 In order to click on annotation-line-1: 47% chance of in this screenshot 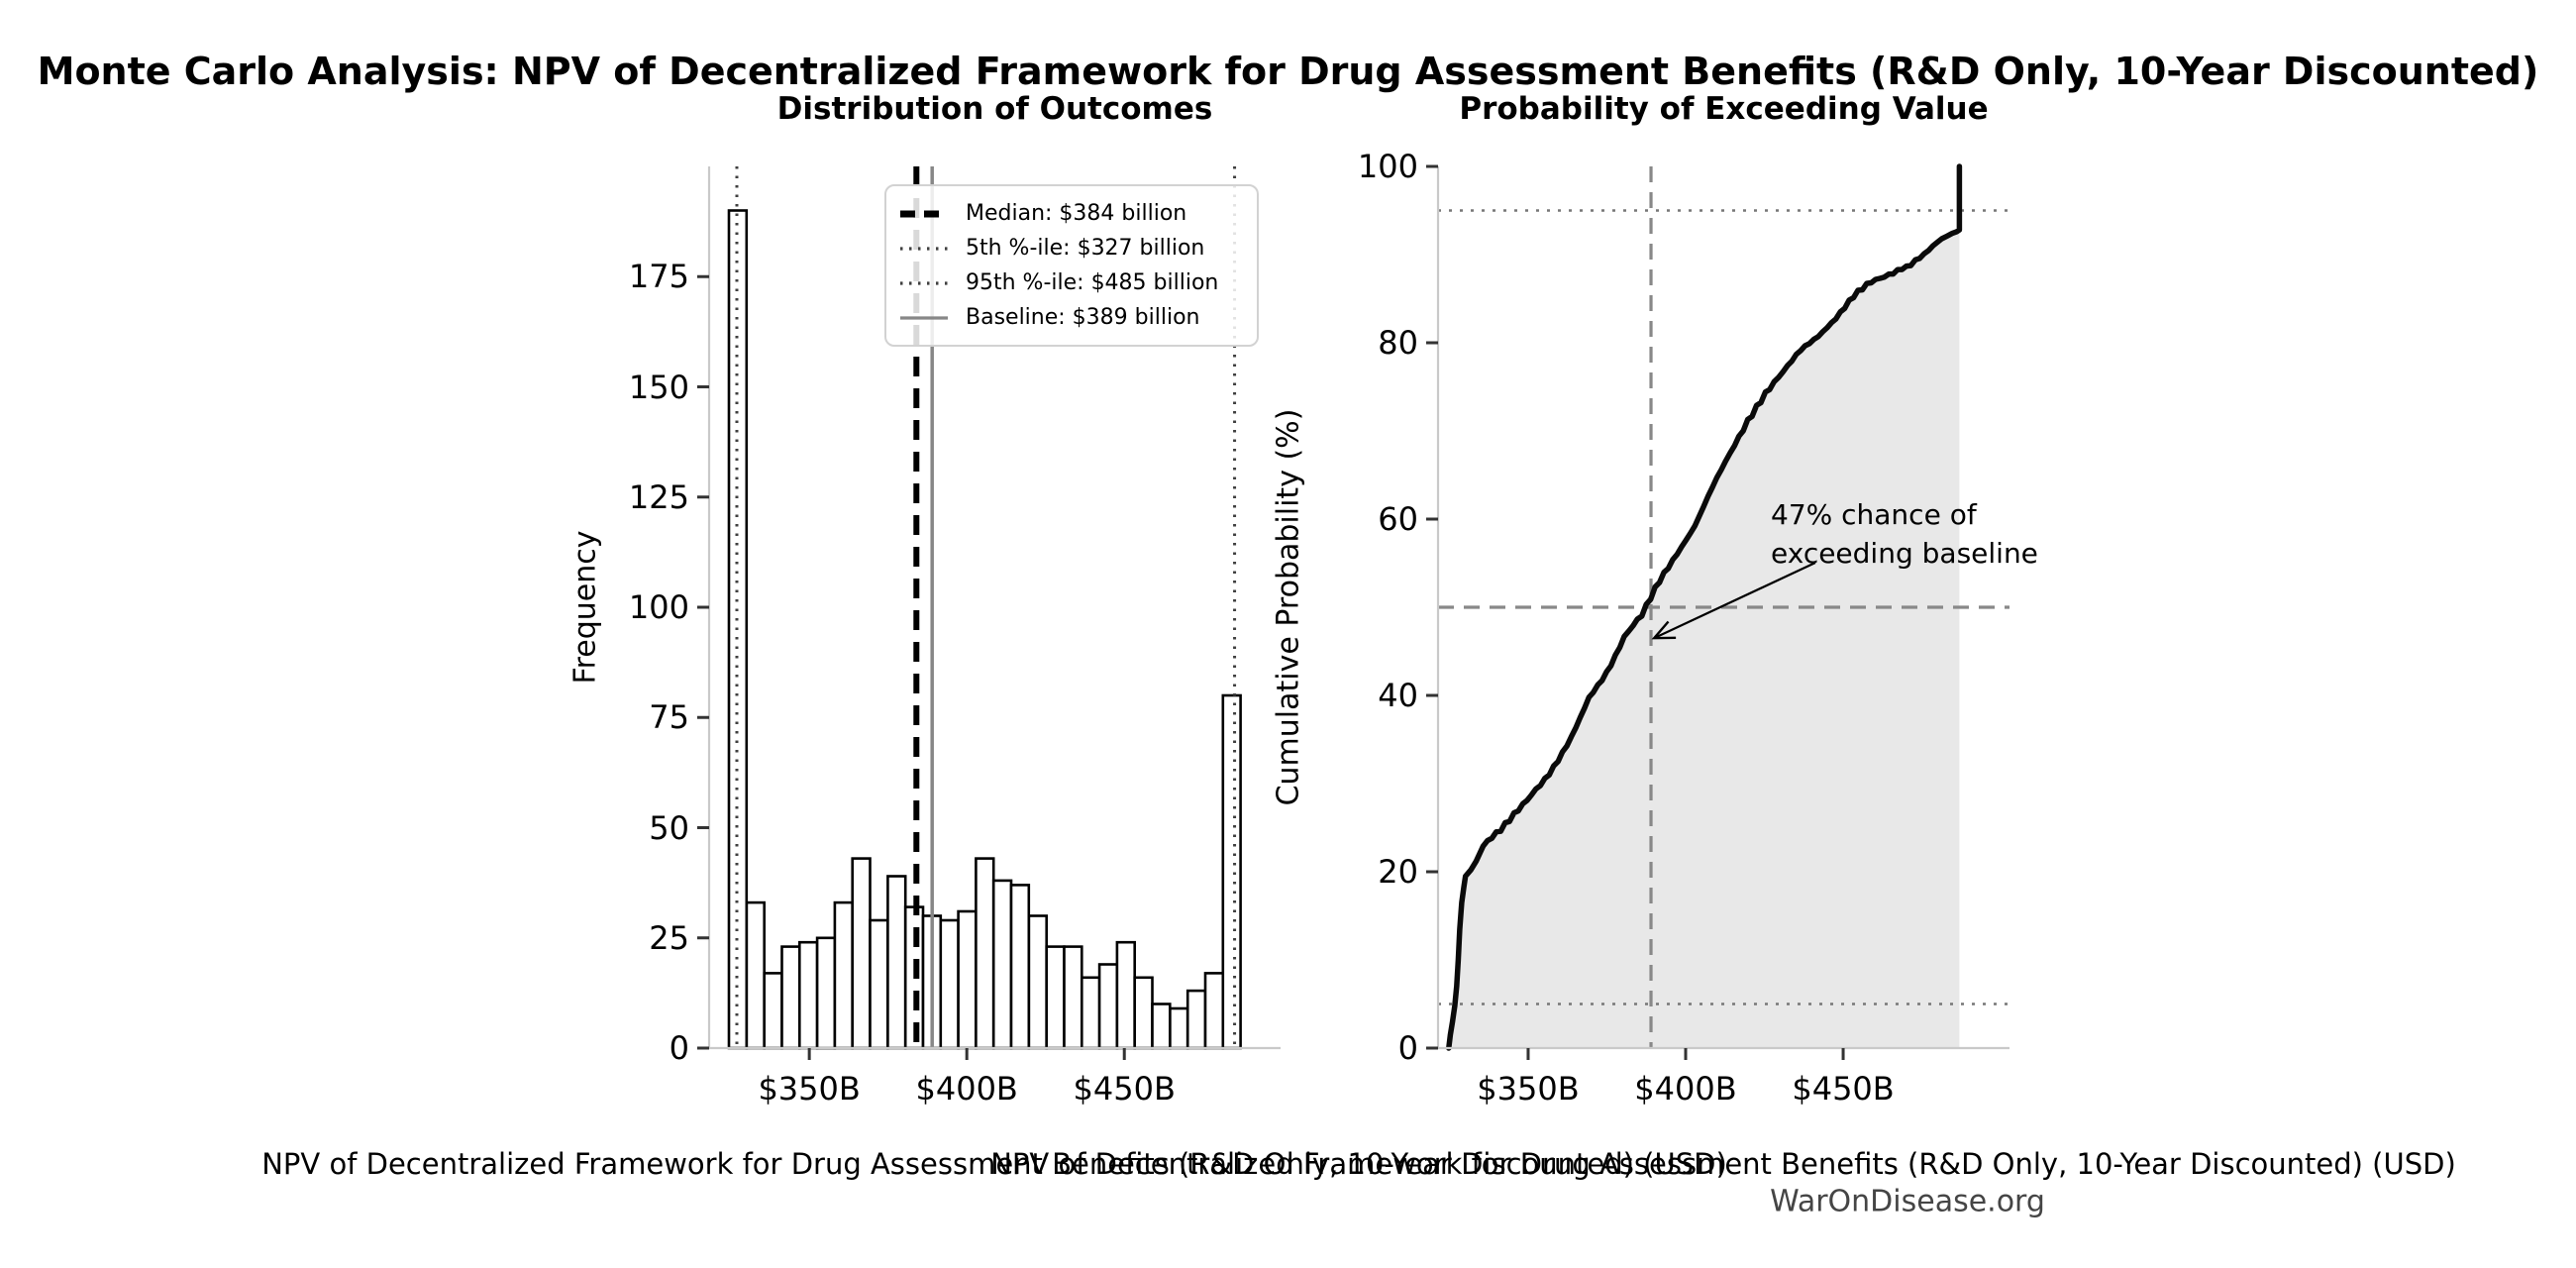, I will do `click(1874, 514)`.